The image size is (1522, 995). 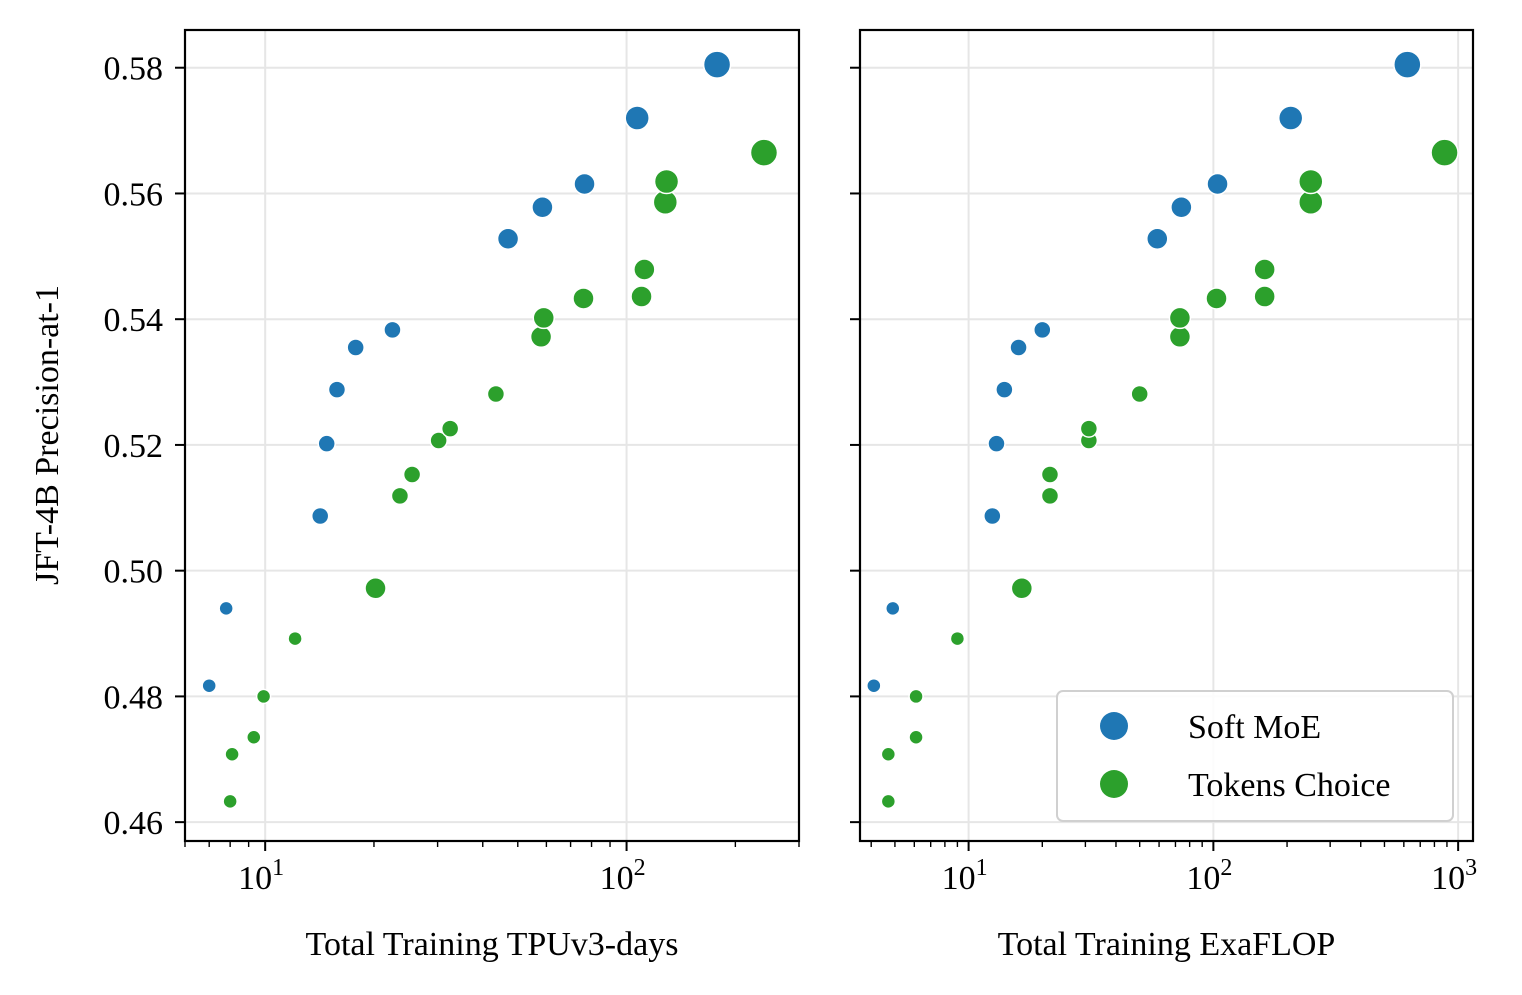 I want to click on y-tick-label: 0.56, so click(x=134, y=194).